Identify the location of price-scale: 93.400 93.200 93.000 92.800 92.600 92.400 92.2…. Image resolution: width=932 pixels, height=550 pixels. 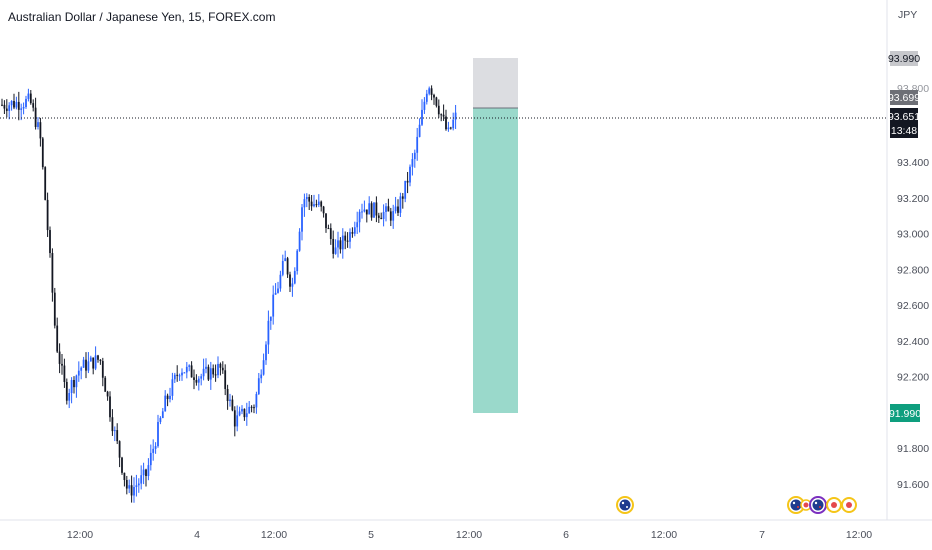
(913, 324).